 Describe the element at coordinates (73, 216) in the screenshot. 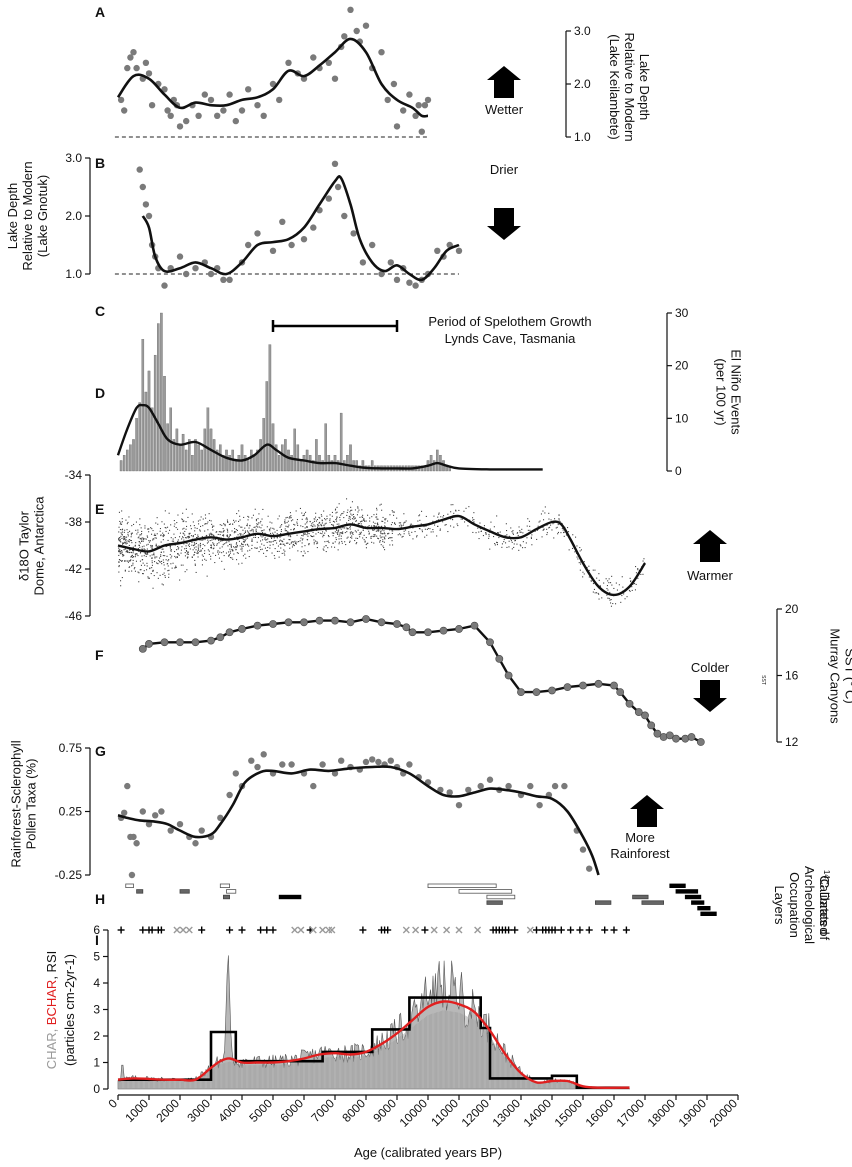

I see `y-axis-tick-label: 2.0` at that location.